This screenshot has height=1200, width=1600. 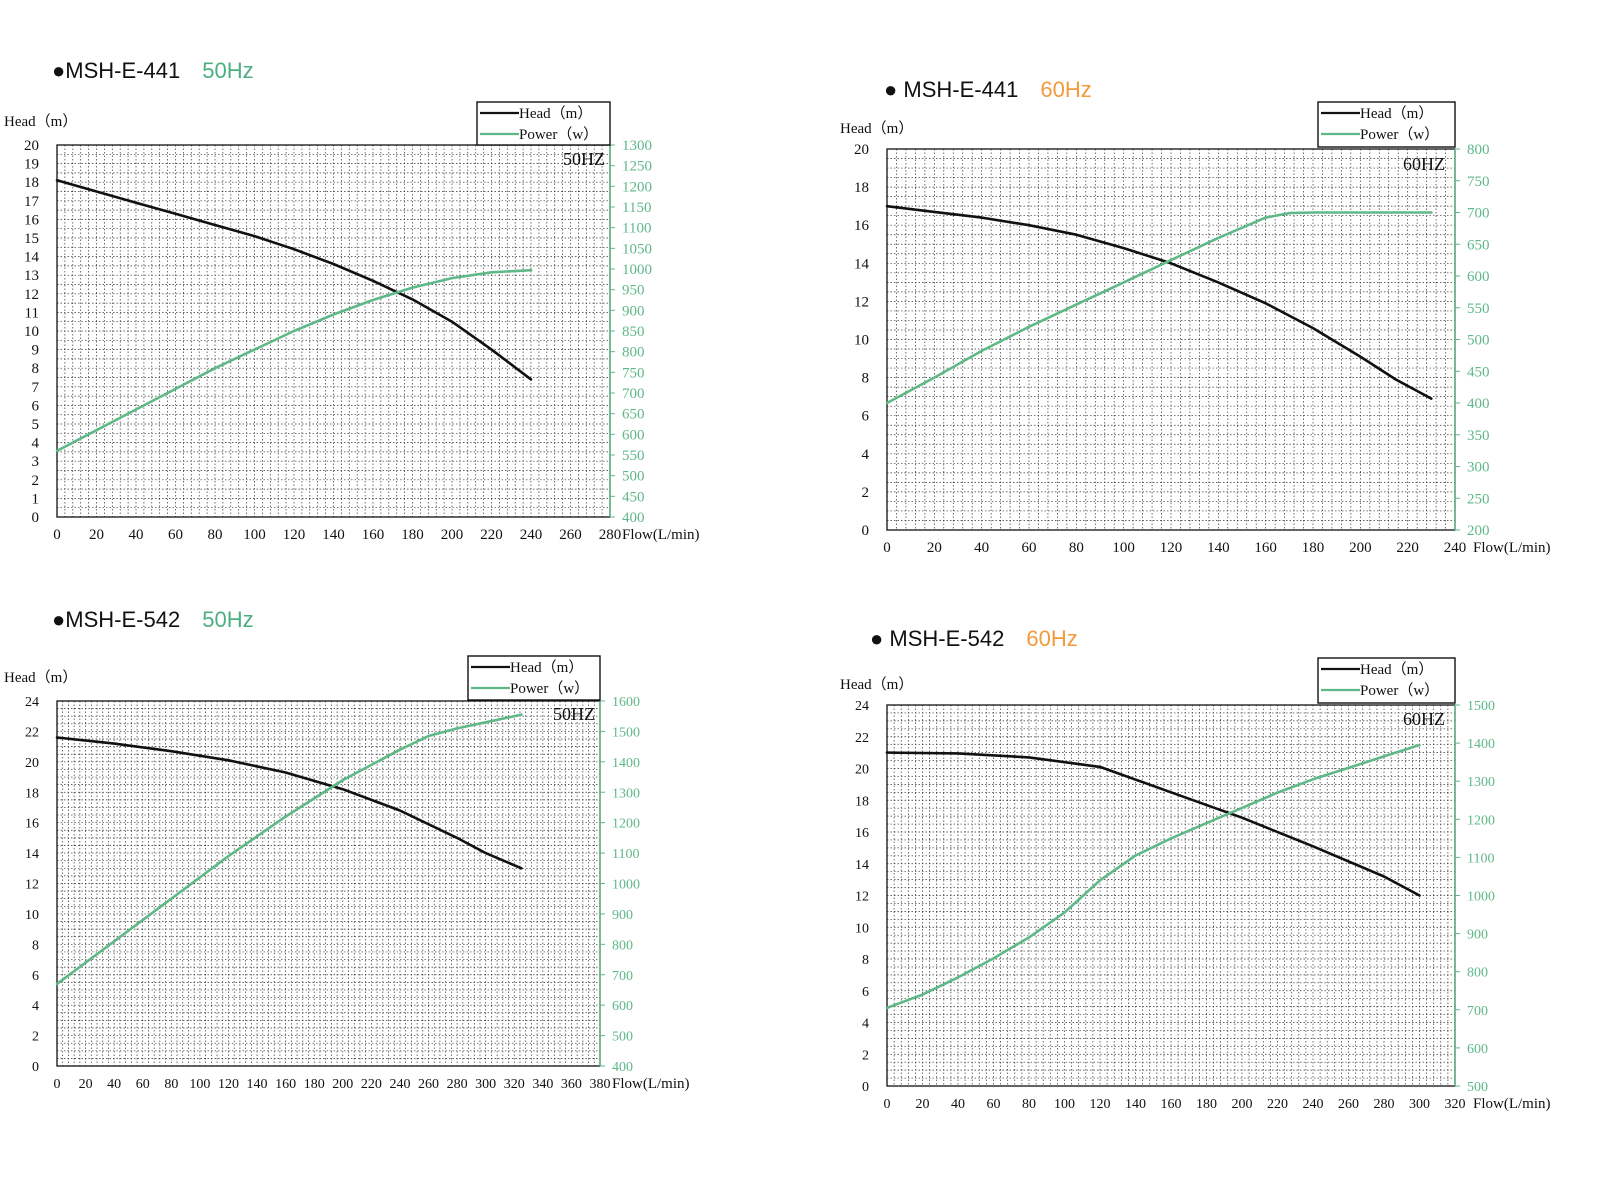 What do you see at coordinates (1481, 782) in the screenshot?
I see `power-tick-label: 1300` at bounding box center [1481, 782].